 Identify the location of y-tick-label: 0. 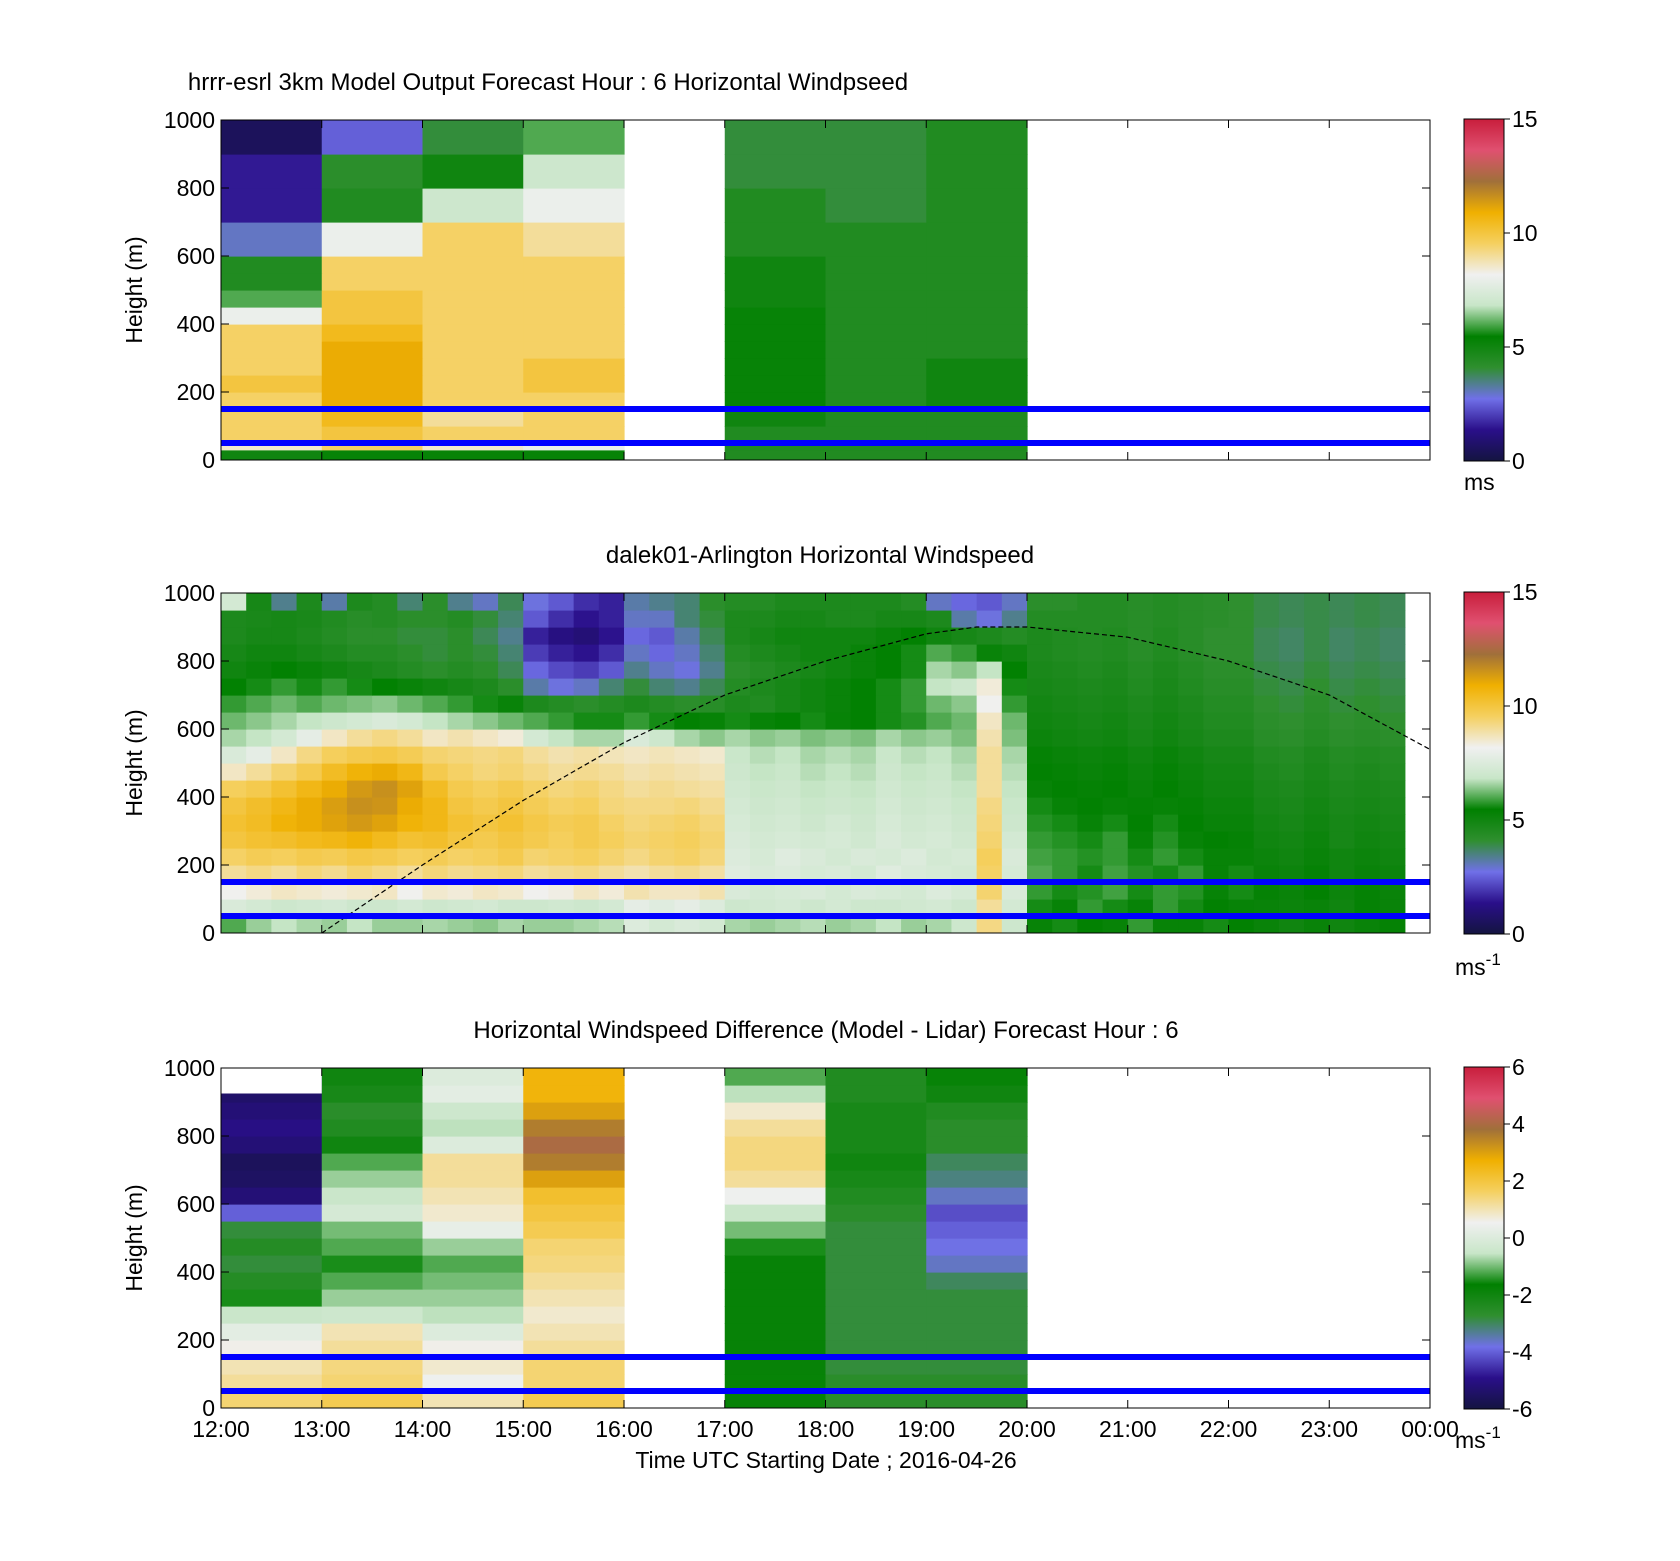
(208, 1408).